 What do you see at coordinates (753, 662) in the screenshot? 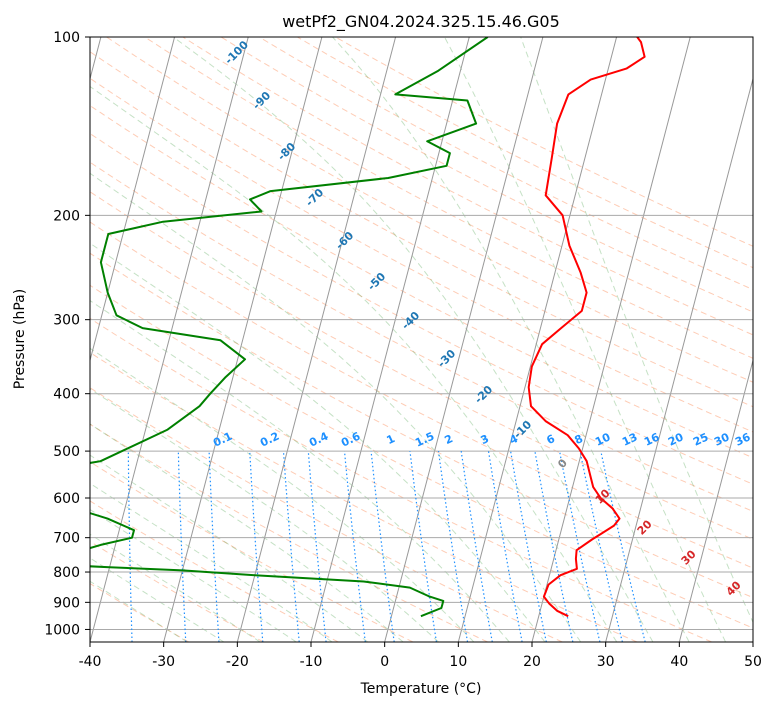
I see `x-tick-label: 50` at bounding box center [753, 662].